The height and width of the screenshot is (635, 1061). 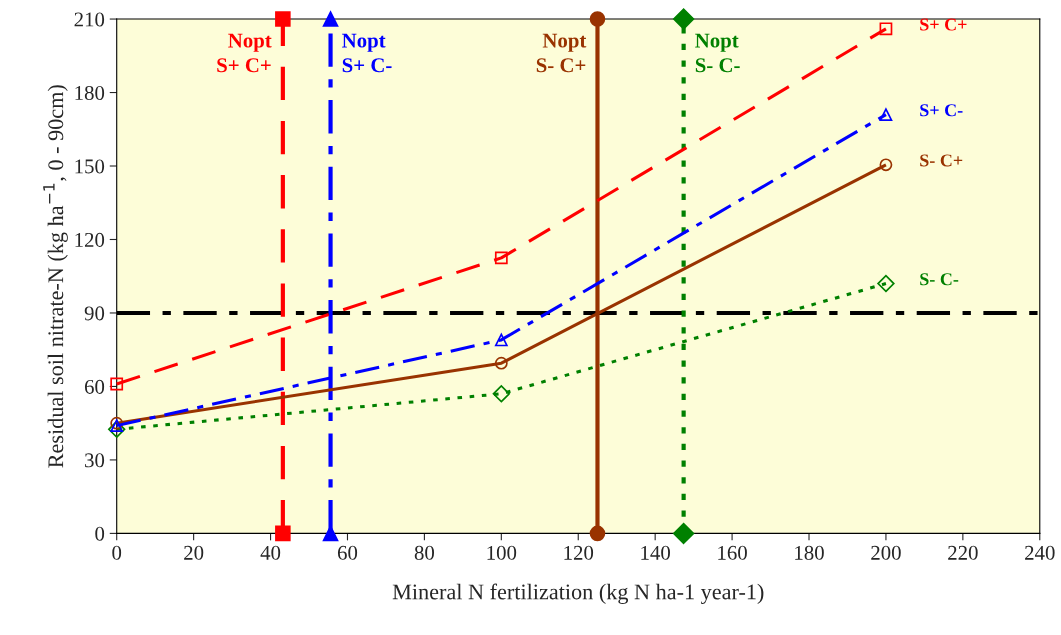 What do you see at coordinates (939, 279) in the screenshot?
I see `series-label: S- C-` at bounding box center [939, 279].